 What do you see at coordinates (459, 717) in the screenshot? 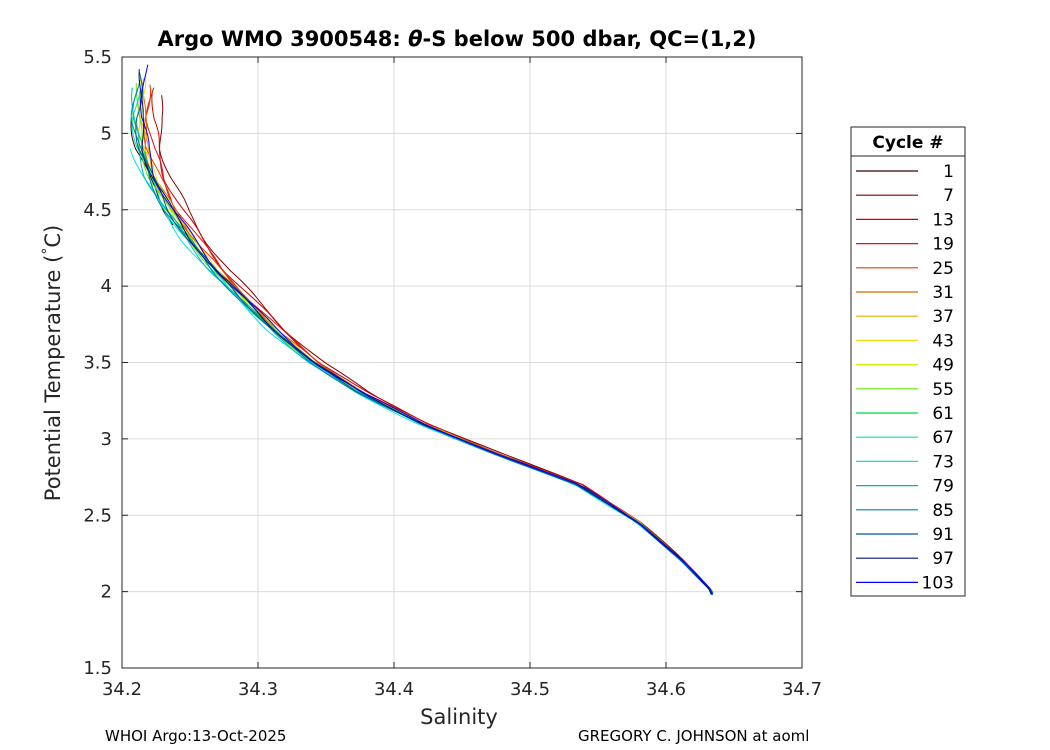
I see `x-axis-label: Salinity` at bounding box center [459, 717].